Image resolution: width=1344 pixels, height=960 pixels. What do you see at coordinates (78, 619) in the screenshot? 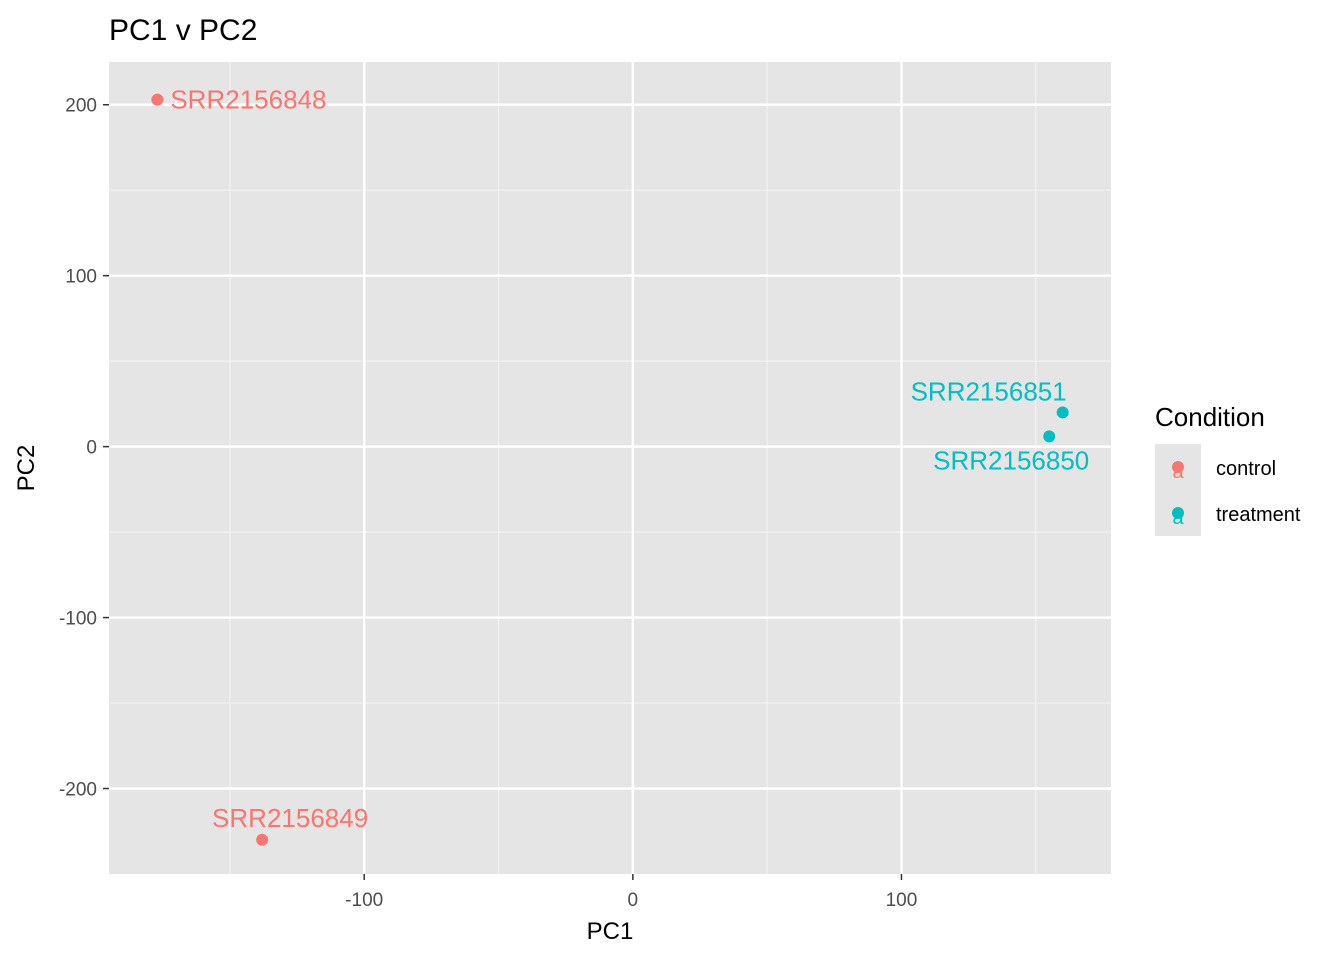
I see `y-tick-label-1: -100` at bounding box center [78, 619].